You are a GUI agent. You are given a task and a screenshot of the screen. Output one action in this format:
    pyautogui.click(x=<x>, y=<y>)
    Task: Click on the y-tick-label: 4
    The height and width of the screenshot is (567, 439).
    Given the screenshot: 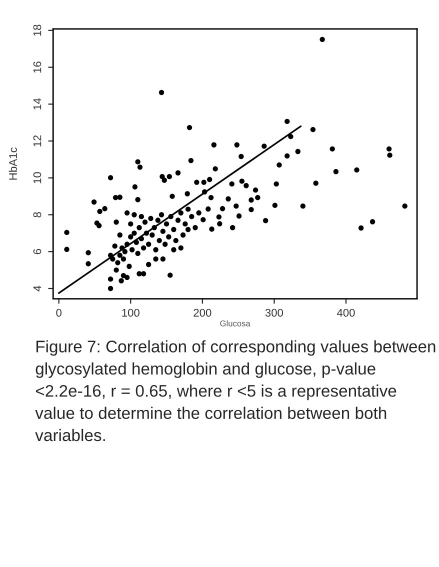 What is the action you would take?
    pyautogui.click(x=37, y=289)
    